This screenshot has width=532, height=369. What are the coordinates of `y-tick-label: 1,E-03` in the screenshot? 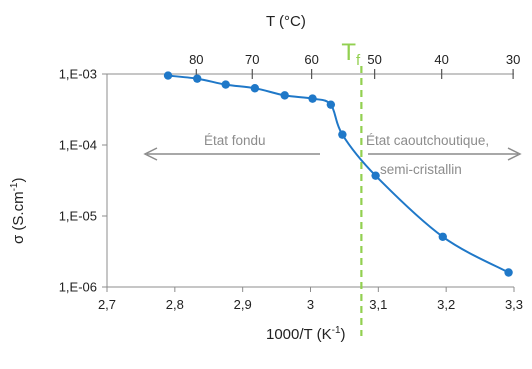 It's located at (78, 74).